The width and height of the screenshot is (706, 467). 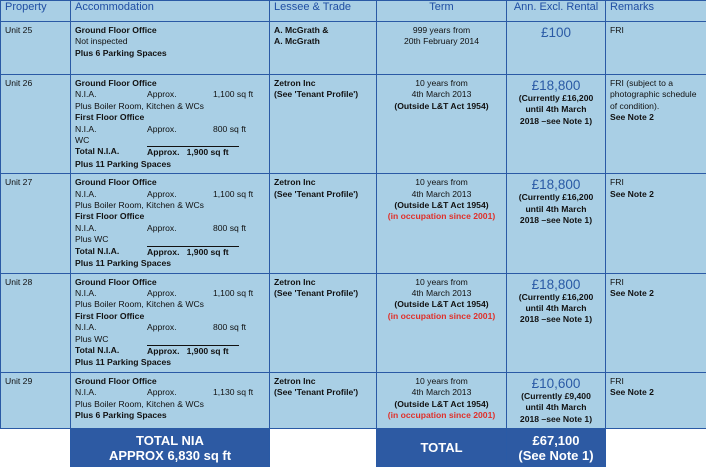 I want to click on lessee-cell: A. McGrath &A. McGrath, so click(x=323, y=48).